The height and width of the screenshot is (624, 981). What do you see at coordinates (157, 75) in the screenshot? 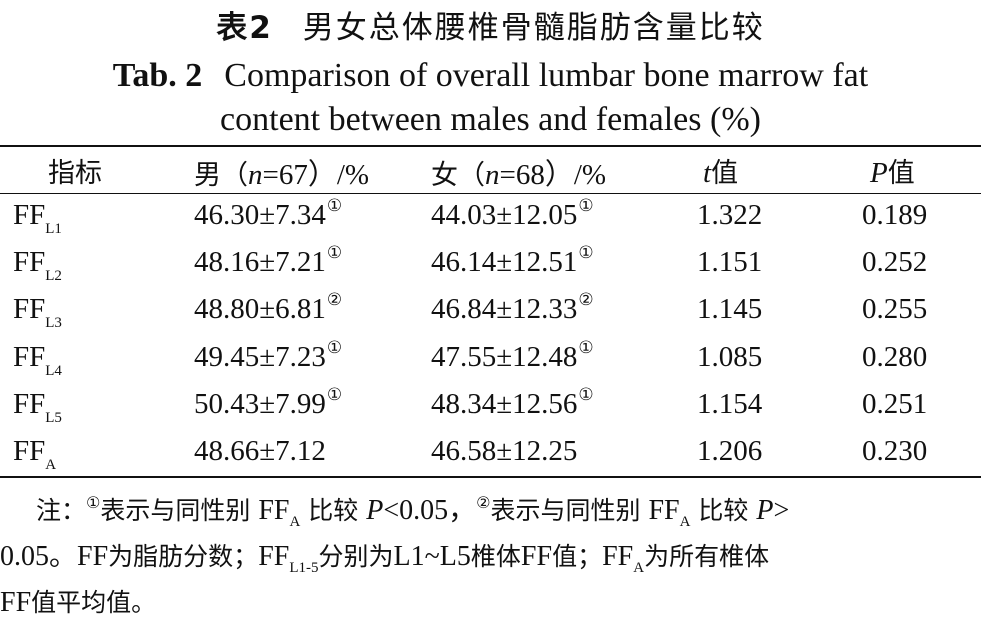
I see `caption-en-label: Tab. 2` at bounding box center [157, 75].